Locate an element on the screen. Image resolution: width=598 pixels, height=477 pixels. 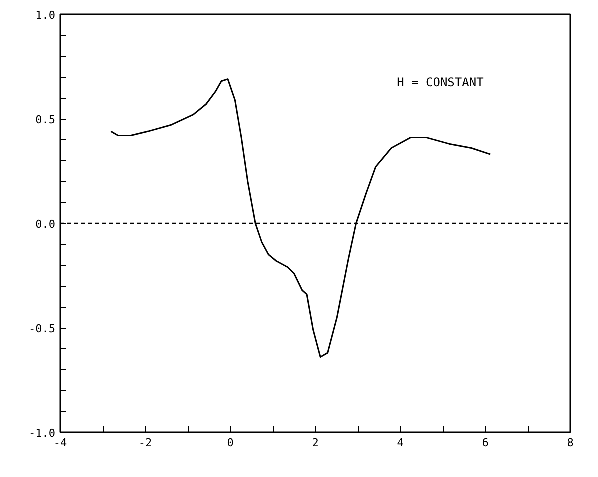
x-tick-label: 0 is located at coordinates (230, 443).